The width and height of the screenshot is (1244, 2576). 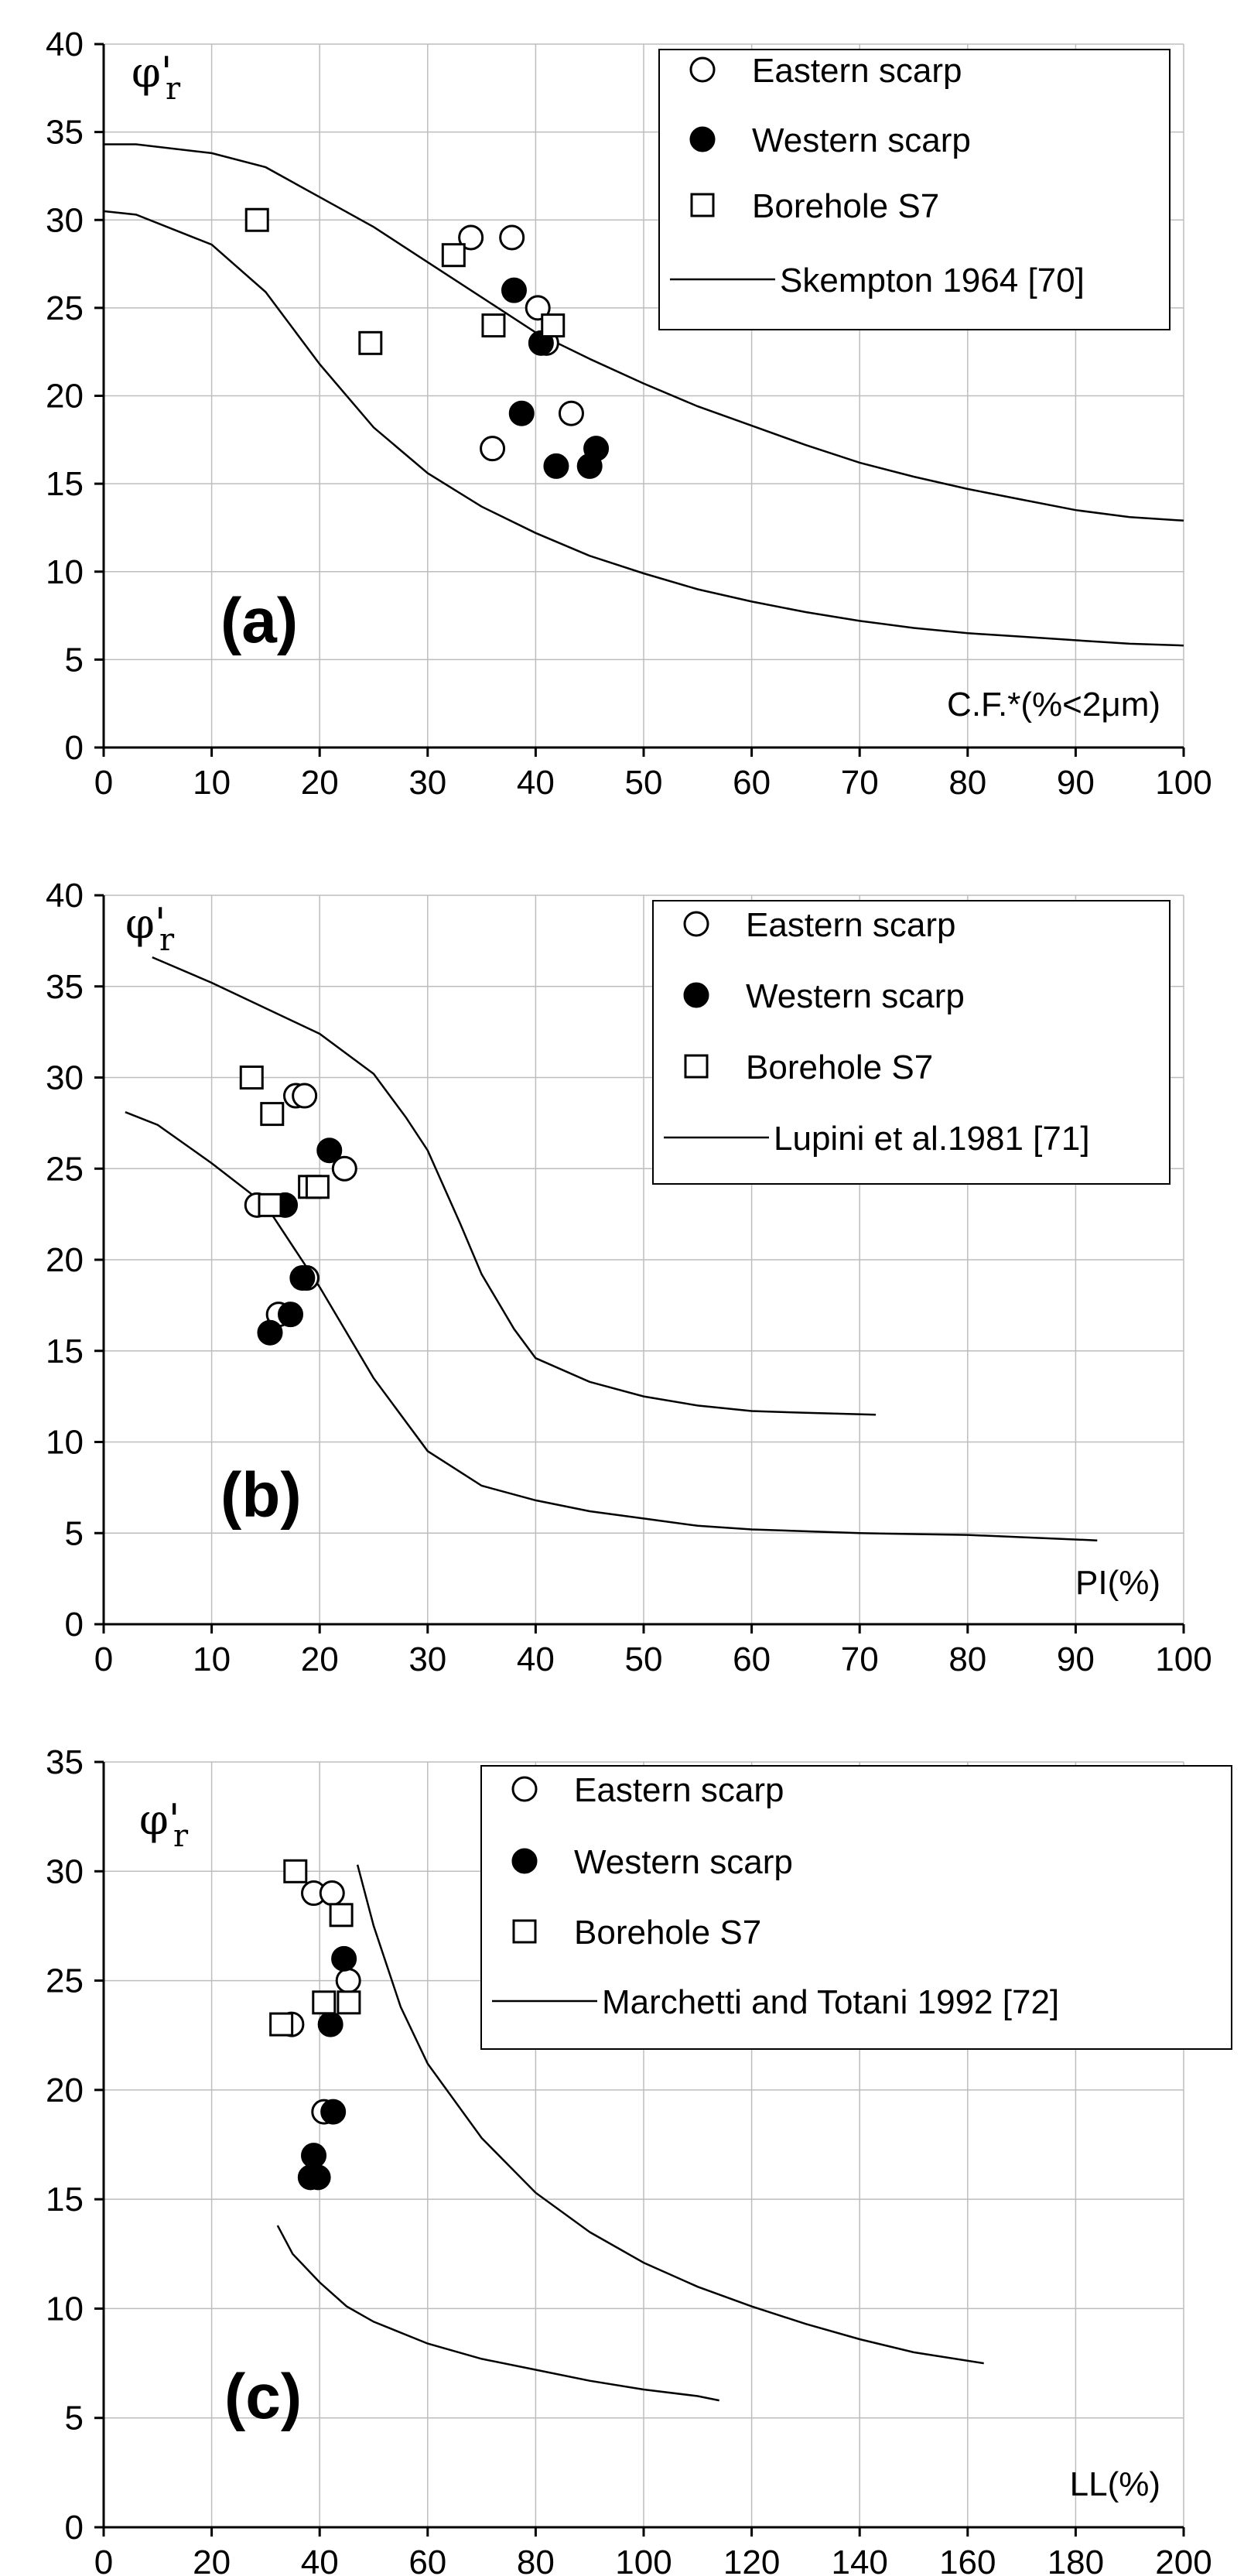 What do you see at coordinates (860, 783) in the screenshot?
I see `x-tick-label: 70` at bounding box center [860, 783].